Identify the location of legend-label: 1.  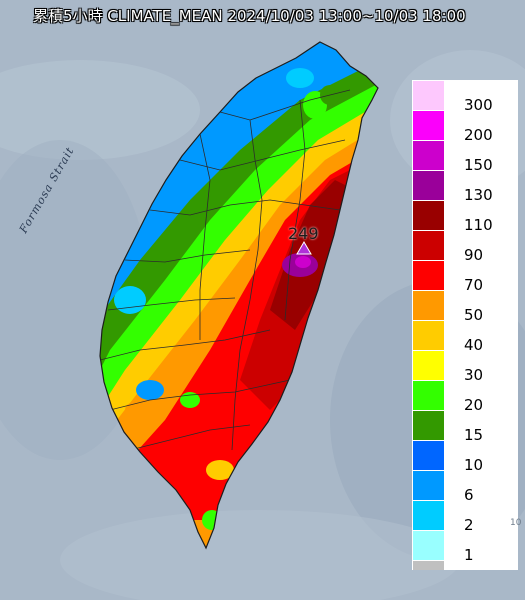
(469, 555).